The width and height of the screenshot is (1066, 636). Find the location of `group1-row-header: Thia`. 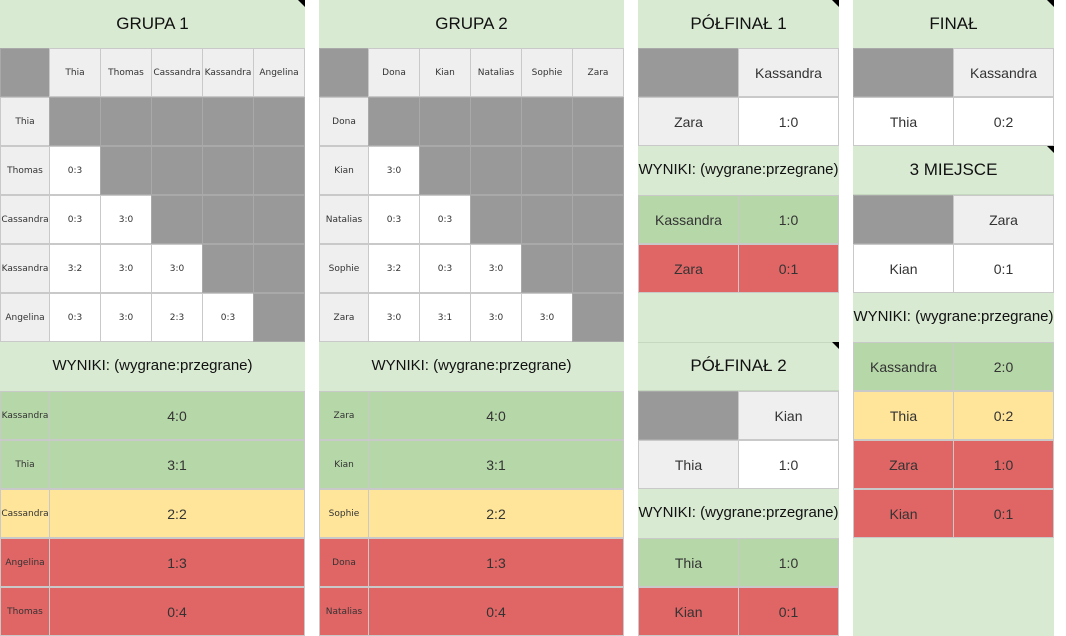

group1-row-header: Thia is located at coordinates (25, 121).